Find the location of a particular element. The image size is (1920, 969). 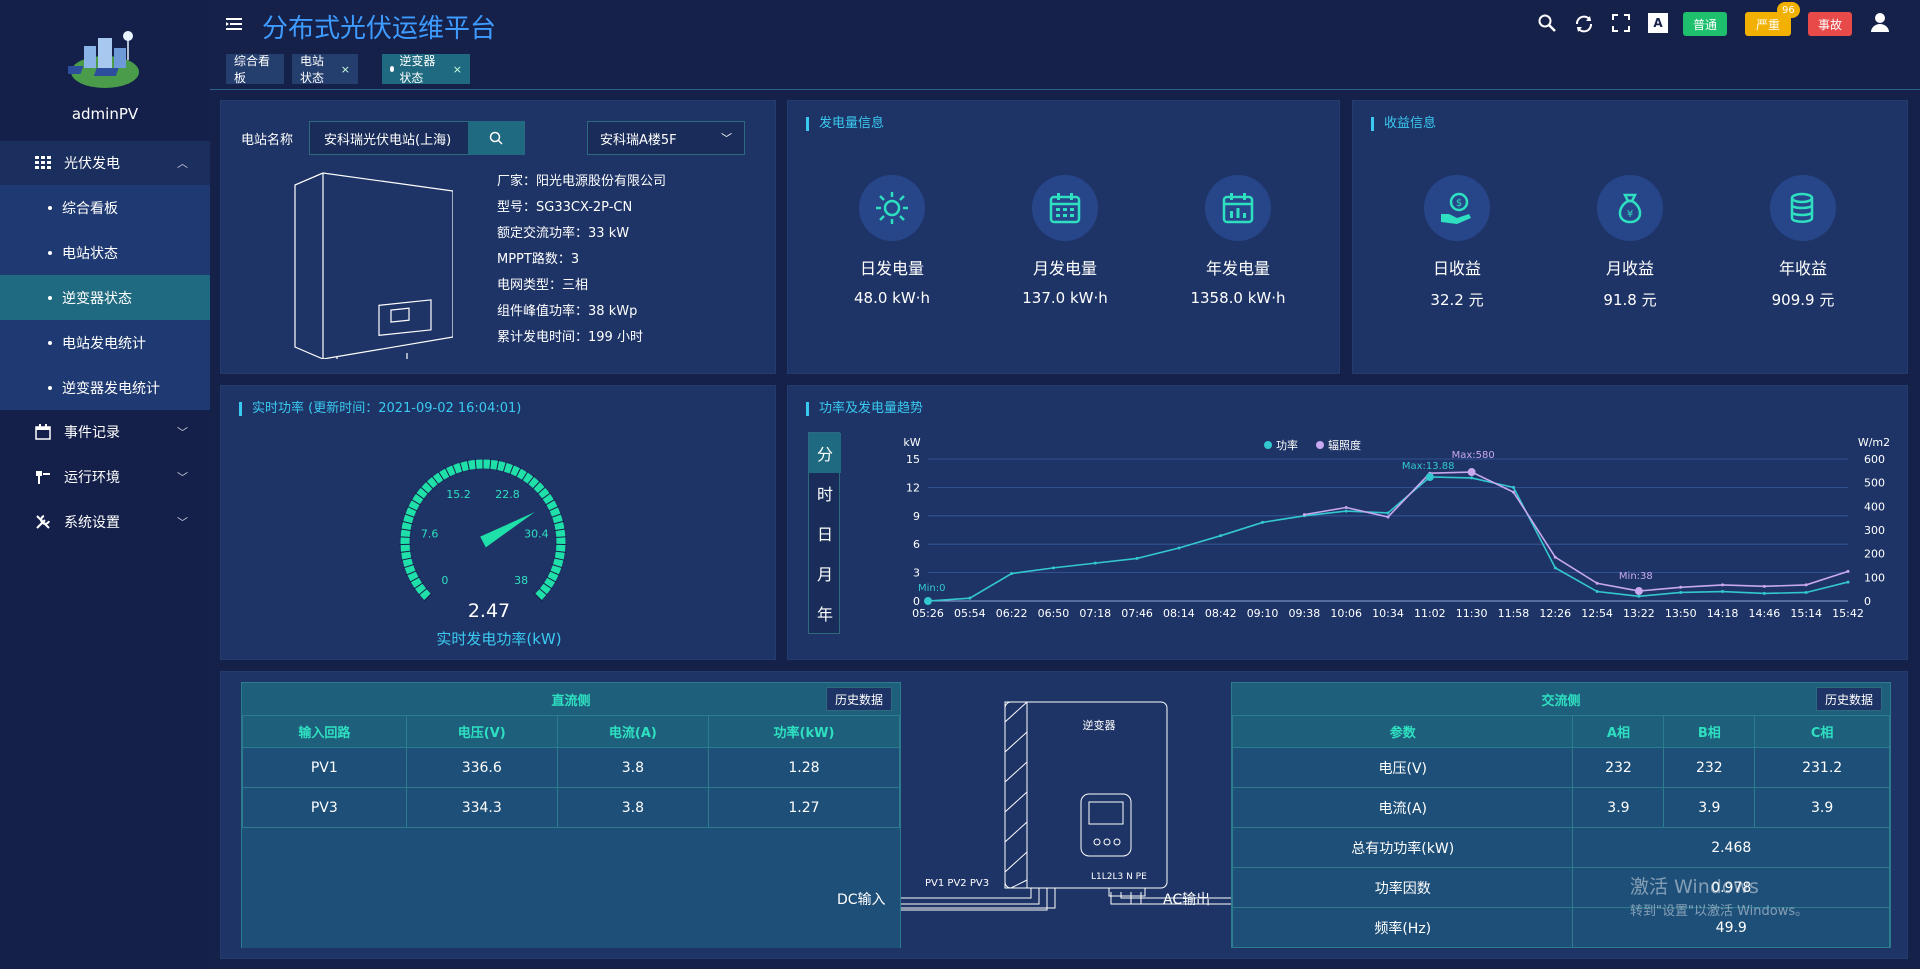

annotation-label: Min:38 is located at coordinates (1636, 576).